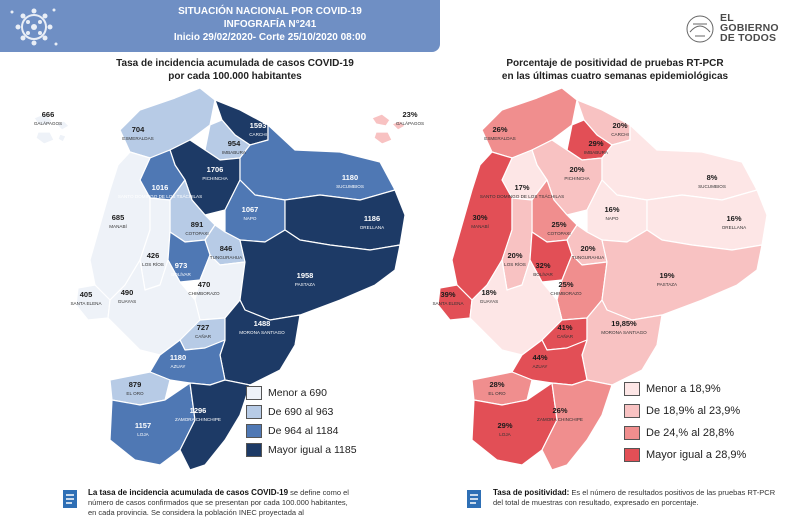 This screenshot has height=523, width=800. I want to click on region-name-label: SUCUMBIOS, so click(712, 186).